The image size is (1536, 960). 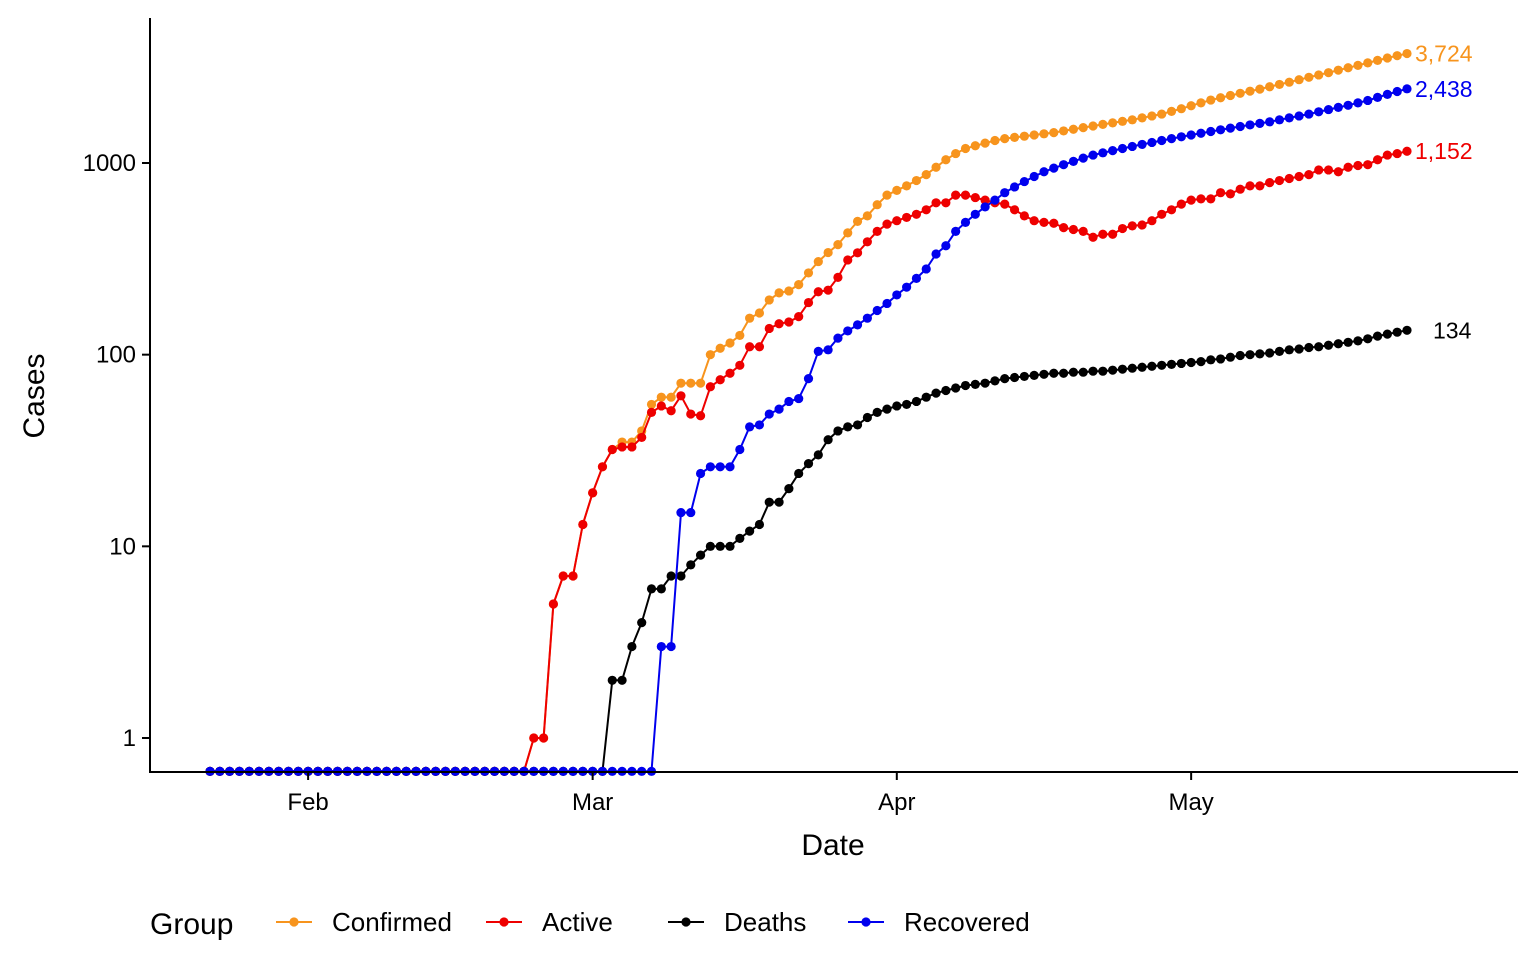 What do you see at coordinates (866, 922) in the screenshot?
I see `legend-key-dot` at bounding box center [866, 922].